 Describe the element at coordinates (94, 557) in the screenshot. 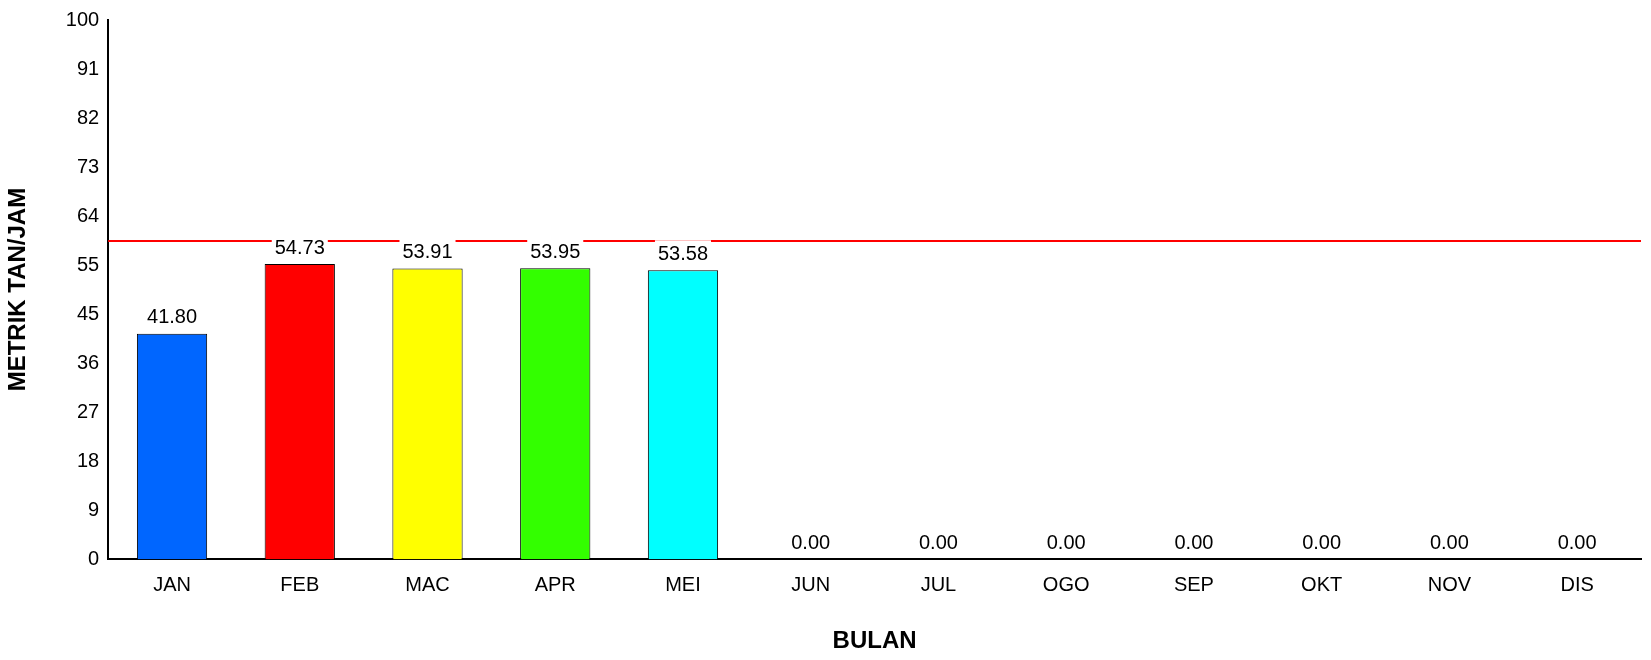

I see `y-tick-label: 0` at that location.